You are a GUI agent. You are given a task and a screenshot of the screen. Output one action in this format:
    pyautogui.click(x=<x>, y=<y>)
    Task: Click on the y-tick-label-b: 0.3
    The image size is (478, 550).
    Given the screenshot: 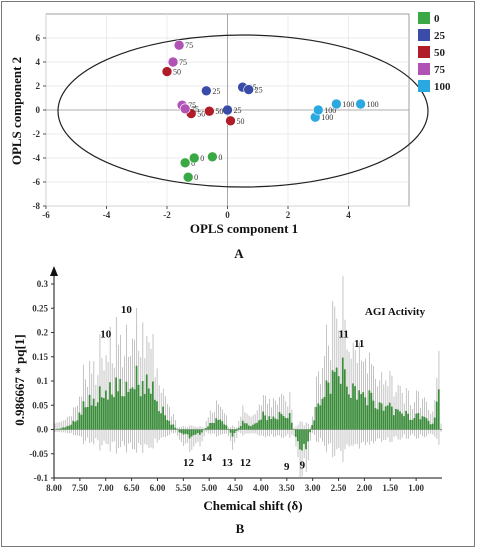 What is the action you would take?
    pyautogui.click(x=43, y=284)
    